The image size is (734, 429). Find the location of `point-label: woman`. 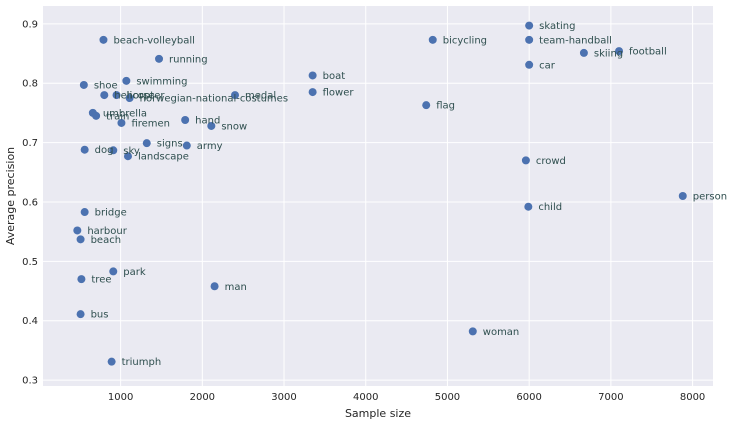

point-label: woman is located at coordinates (501, 332).